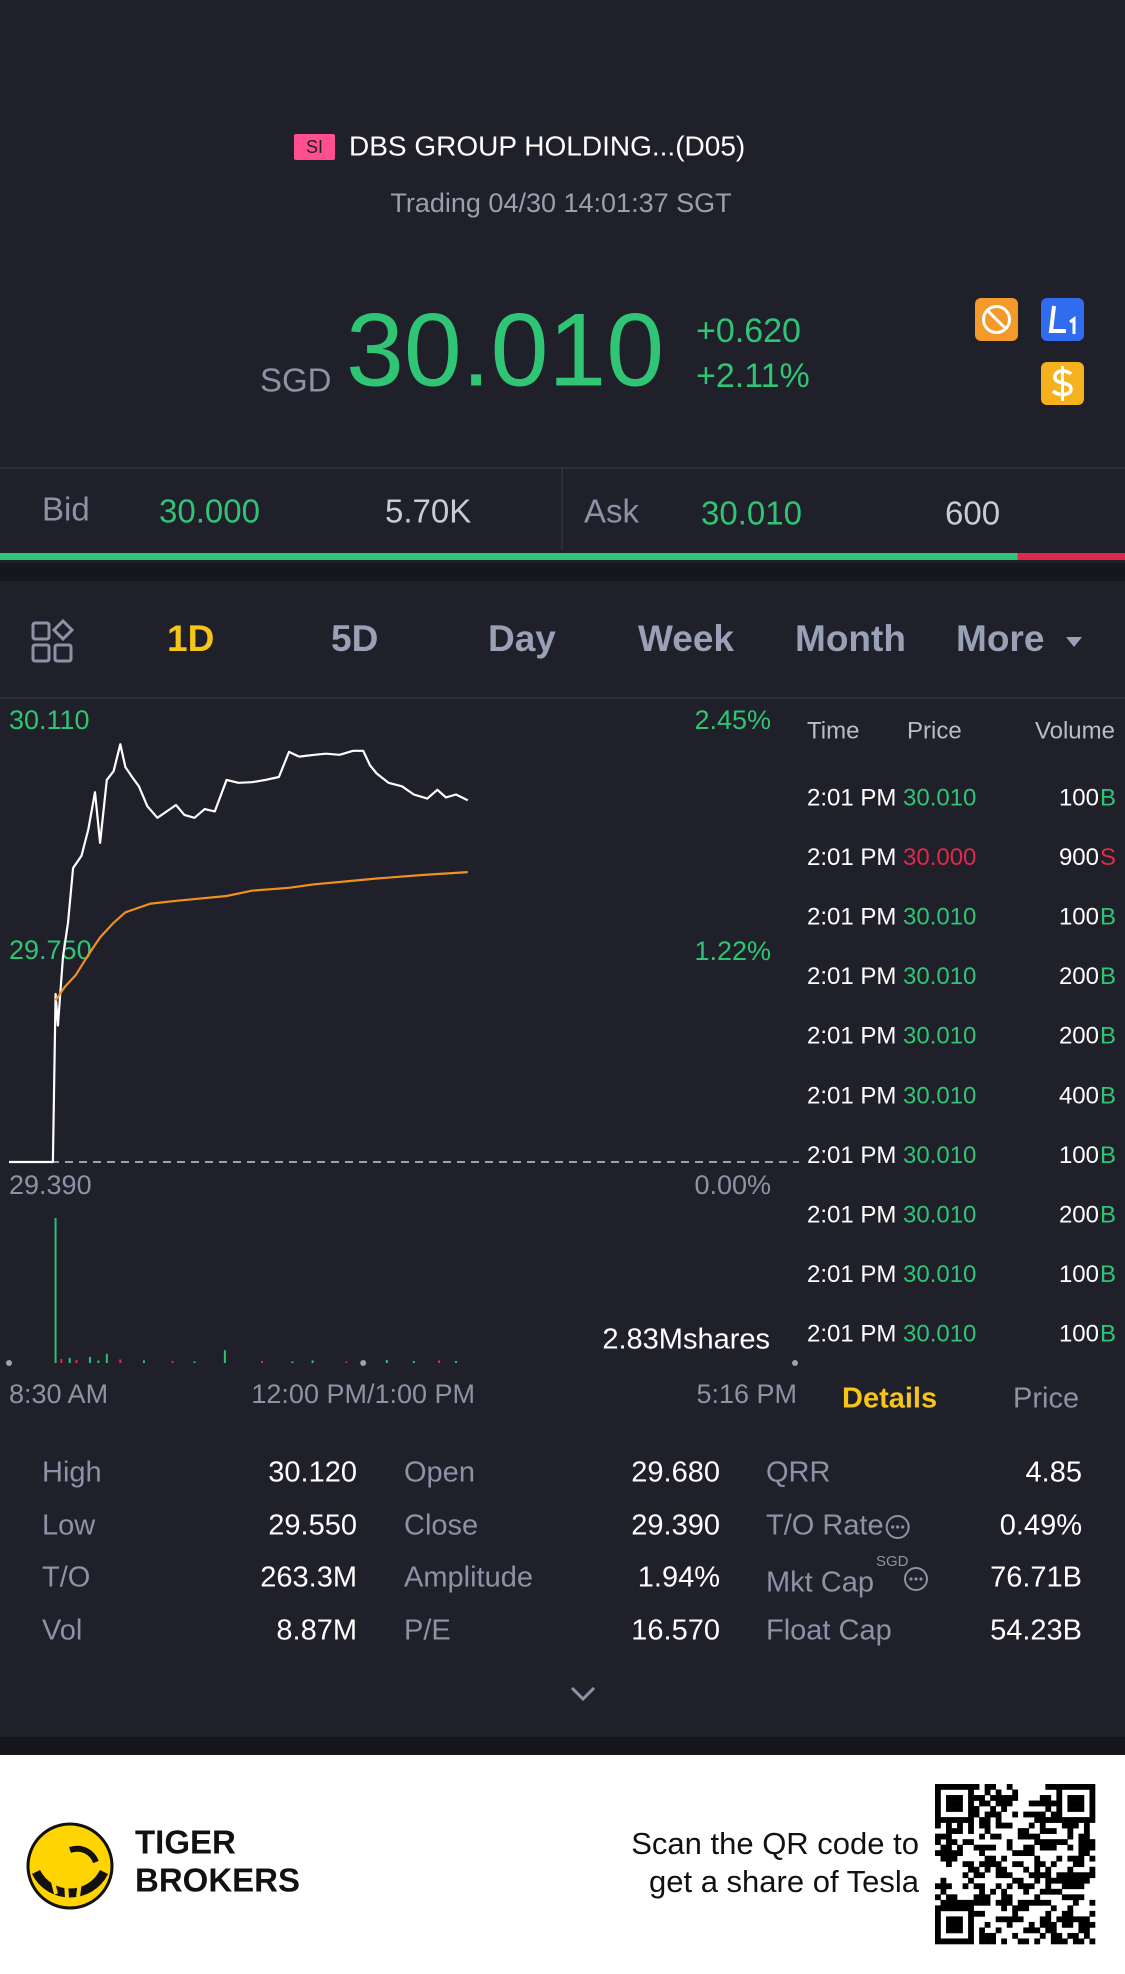 This screenshot has width=1125, height=1974. What do you see at coordinates (1015, 1864) in the screenshot?
I see `qr-code` at bounding box center [1015, 1864].